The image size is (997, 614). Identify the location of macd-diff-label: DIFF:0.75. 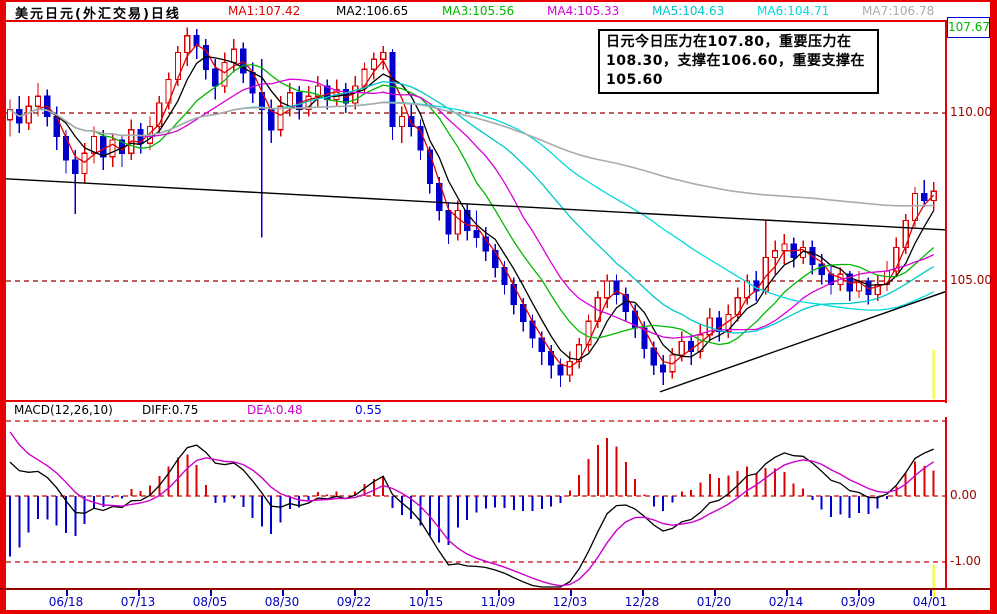
(170, 410).